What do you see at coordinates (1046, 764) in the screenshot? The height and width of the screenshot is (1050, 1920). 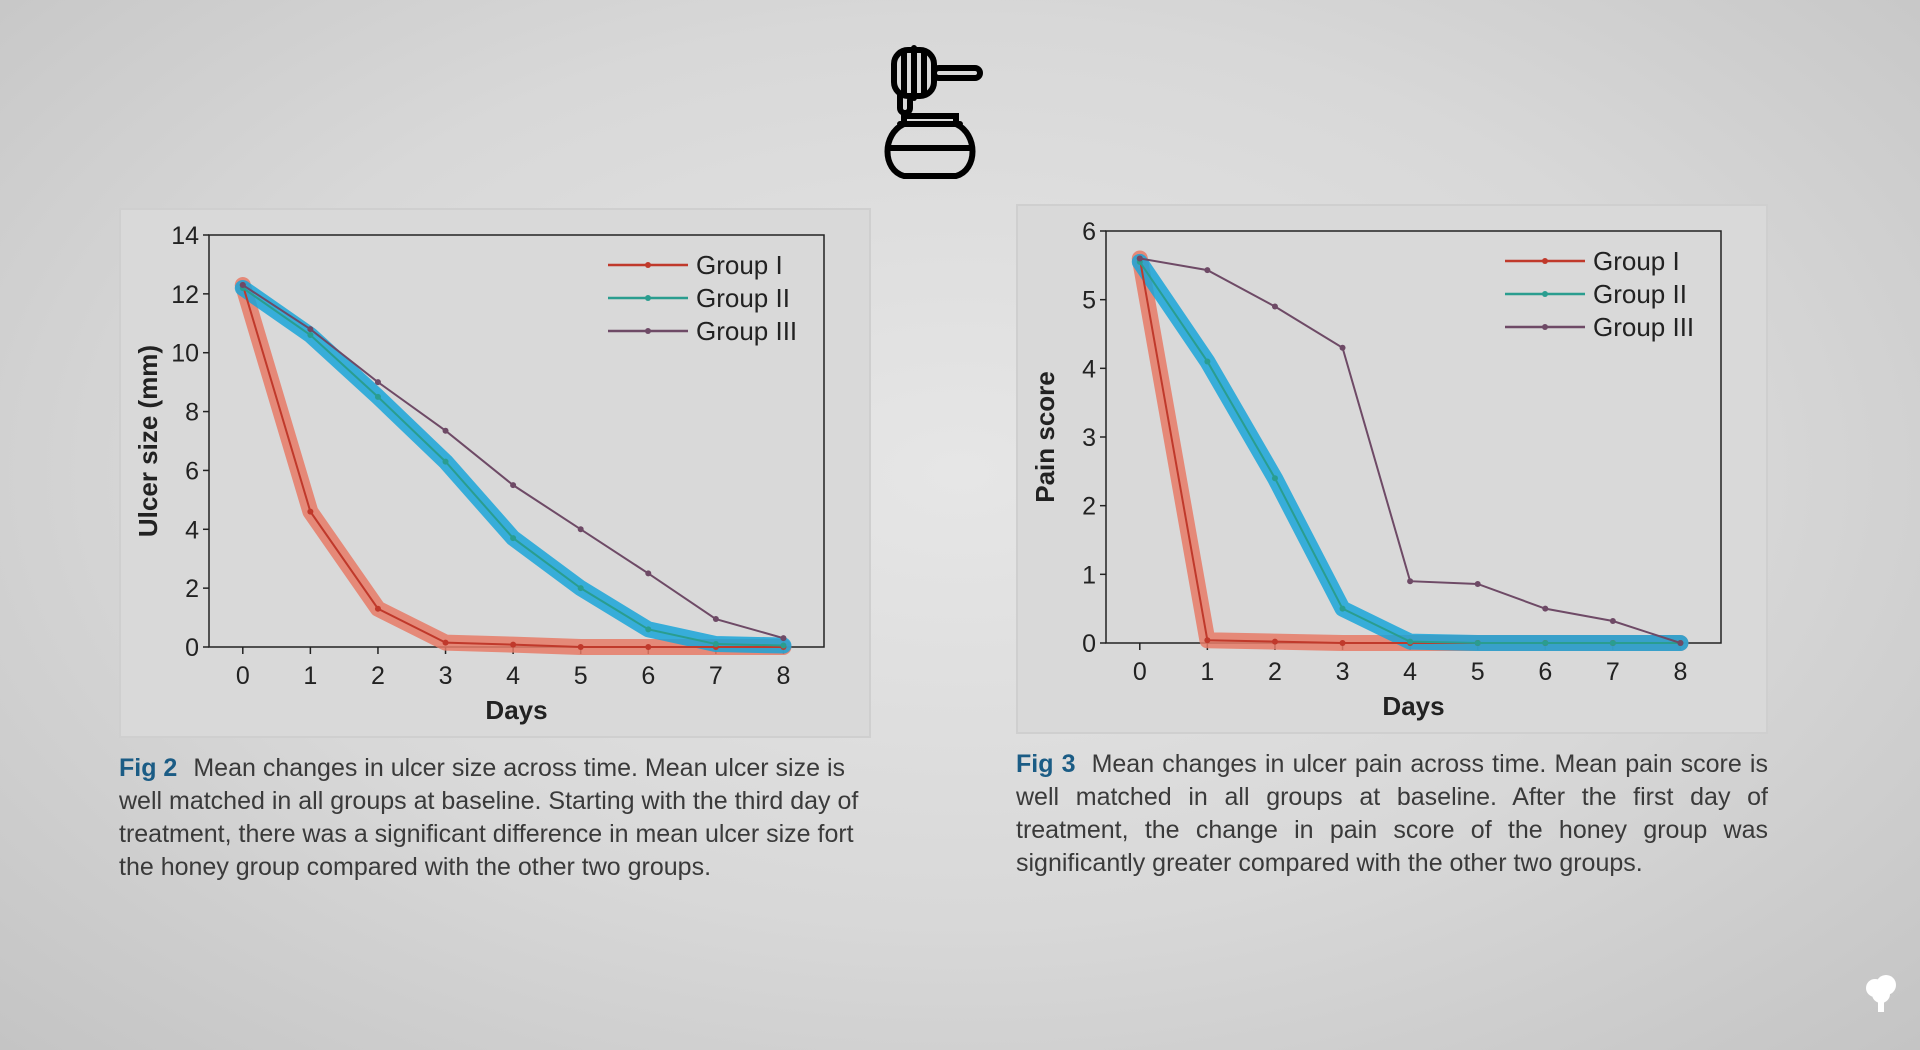 I see `fig3-label: Fig 3` at bounding box center [1046, 764].